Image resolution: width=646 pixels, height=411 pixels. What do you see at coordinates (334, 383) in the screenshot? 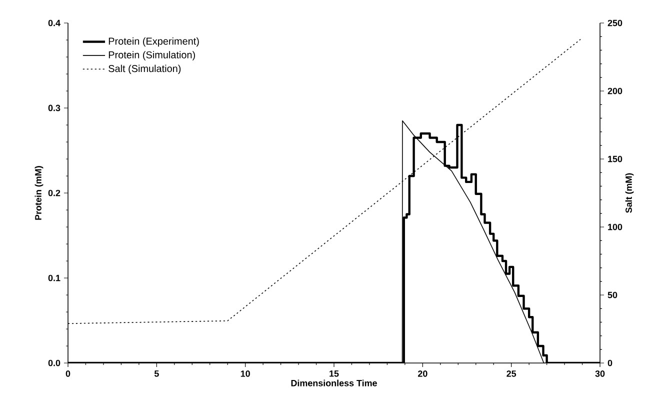
I see `x-axis-title: Dimensionless Time` at bounding box center [334, 383].